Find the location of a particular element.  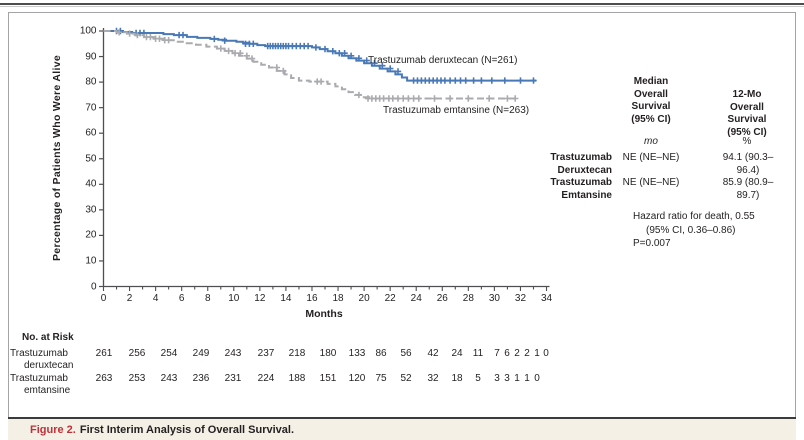

risk-count: 237 is located at coordinates (266, 353).